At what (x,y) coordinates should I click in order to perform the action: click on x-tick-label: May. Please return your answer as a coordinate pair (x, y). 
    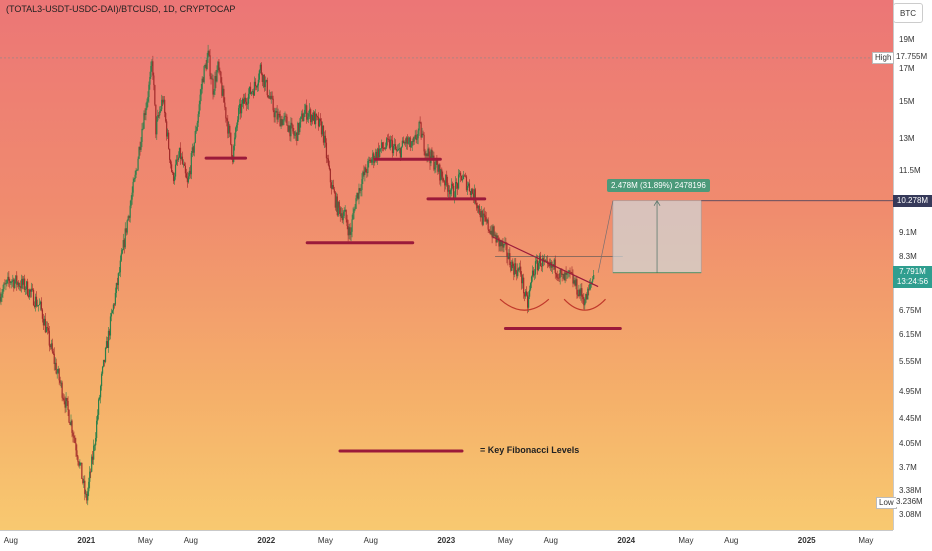
    Looking at the image, I should click on (686, 540).